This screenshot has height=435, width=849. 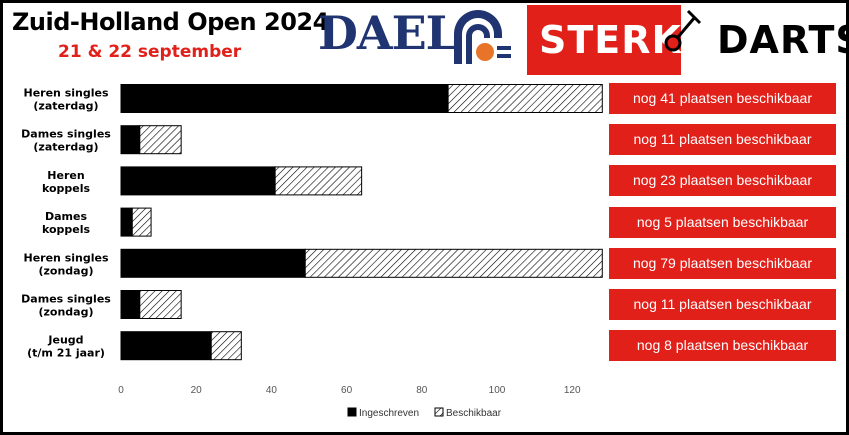 I want to click on darts-logo-text: DARTS, so click(x=783, y=40).